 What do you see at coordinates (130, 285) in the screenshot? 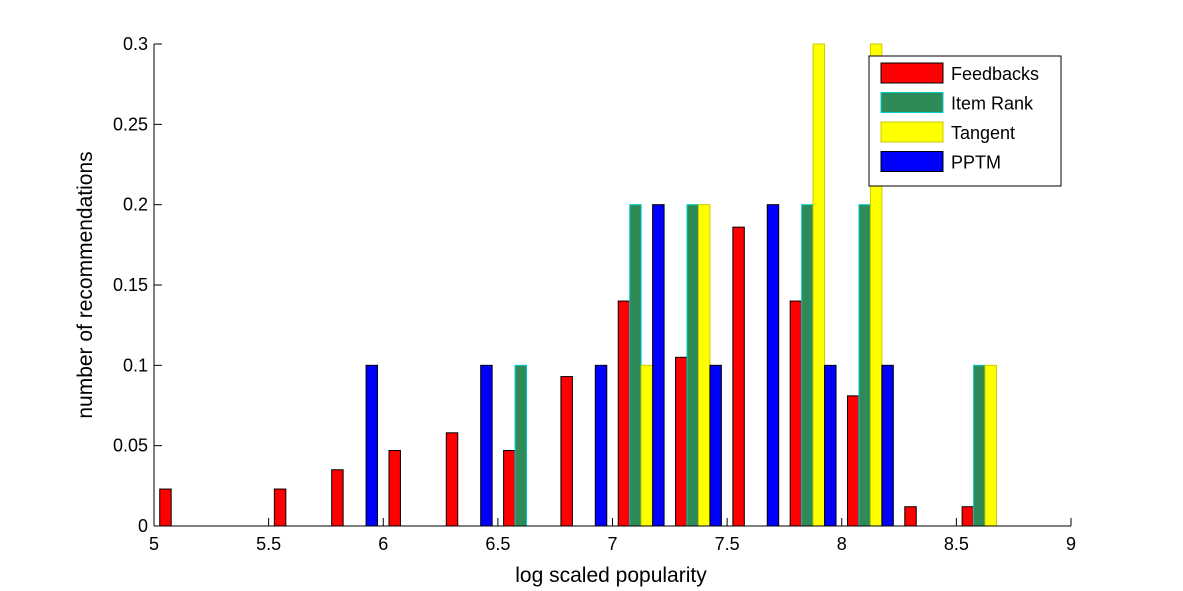
I see `y-tick-label: 0.15` at bounding box center [130, 285].